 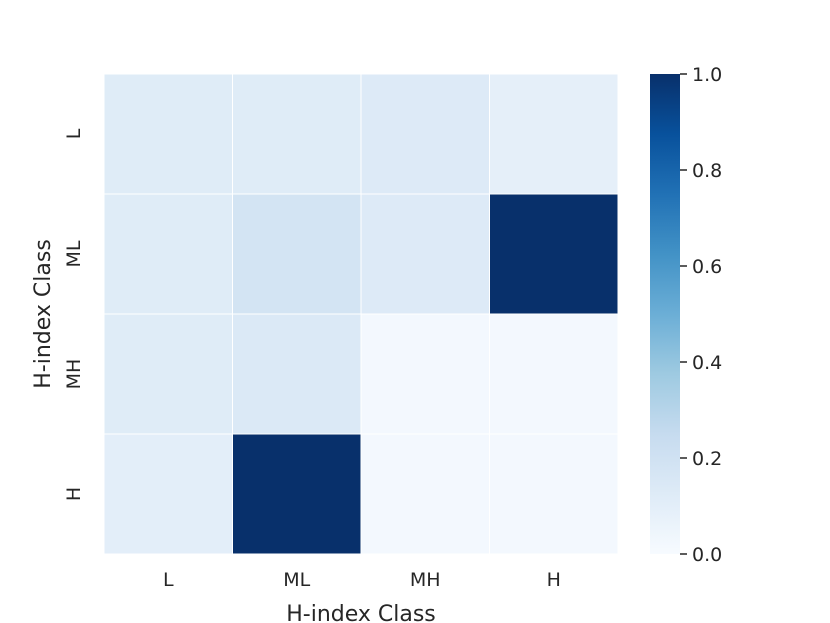 What do you see at coordinates (168, 580) in the screenshot?
I see `x-tick-label: L` at bounding box center [168, 580].